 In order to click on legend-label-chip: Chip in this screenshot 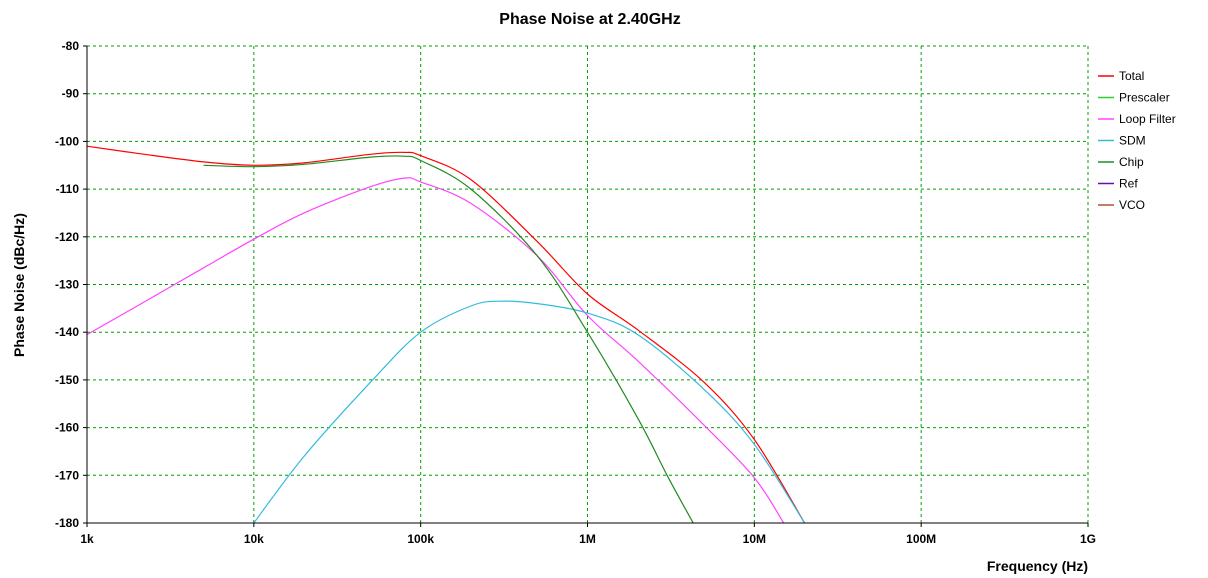, I will do `click(1131, 162)`.